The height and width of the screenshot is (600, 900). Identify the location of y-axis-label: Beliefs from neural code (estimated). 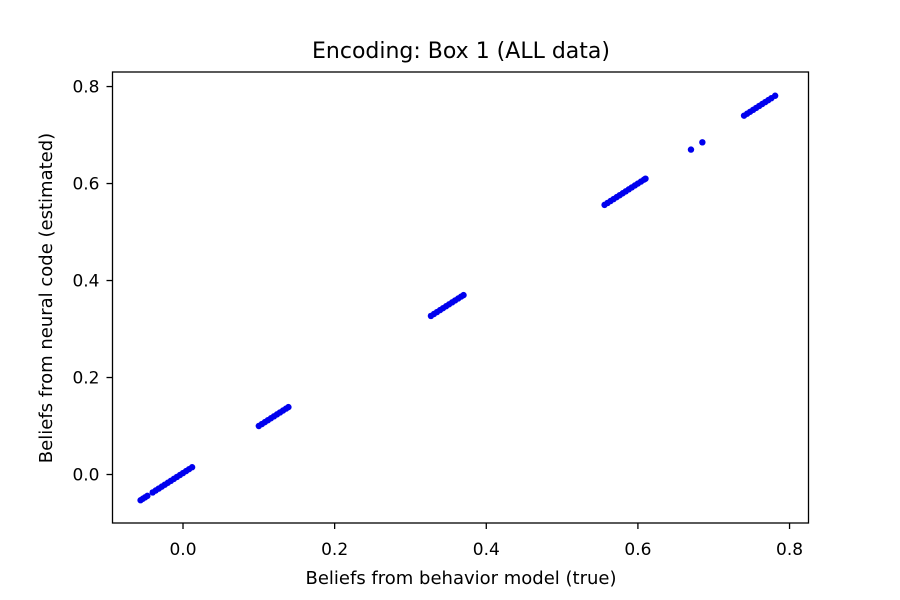
(46, 298).